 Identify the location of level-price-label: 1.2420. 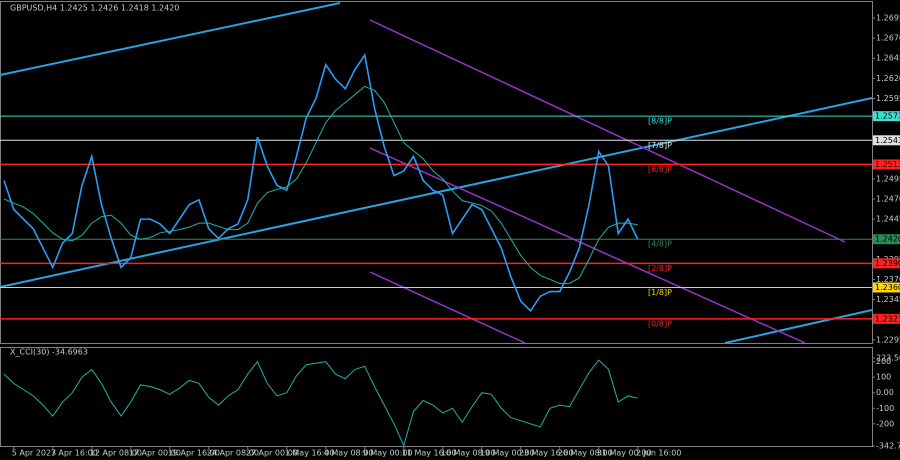
(887, 239).